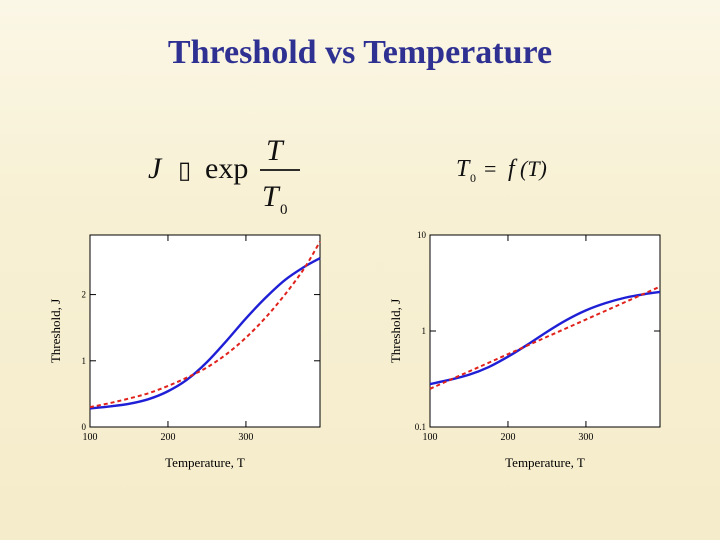 This screenshot has height=540, width=720. I want to click on formula-t0-sub: 0, so click(473, 178).